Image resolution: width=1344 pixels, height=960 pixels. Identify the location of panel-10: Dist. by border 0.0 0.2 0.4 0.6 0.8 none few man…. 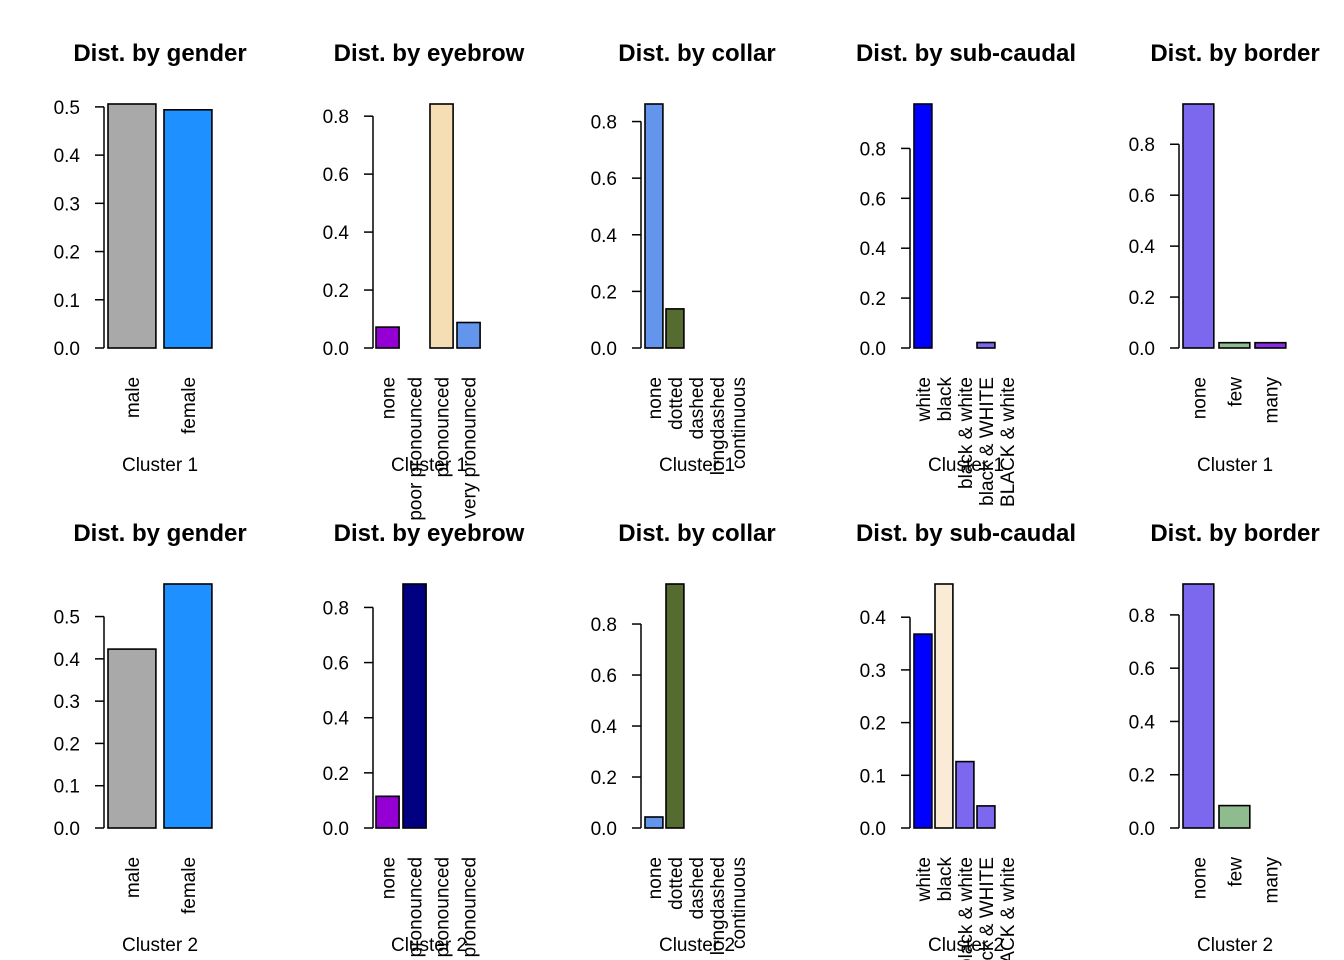
(1224, 738).